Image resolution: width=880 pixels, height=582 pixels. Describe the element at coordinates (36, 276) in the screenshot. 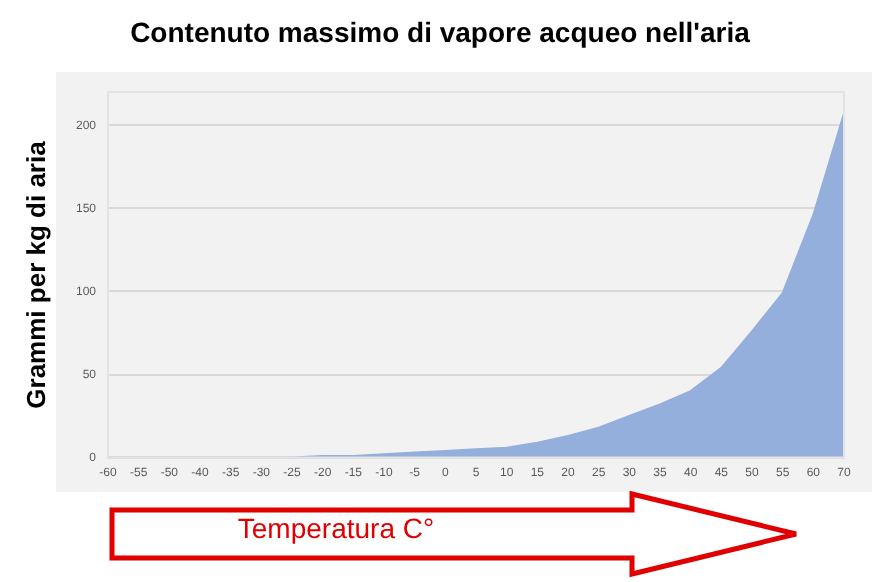

I see `y-axis-title: Grammi per kg di aria` at that location.